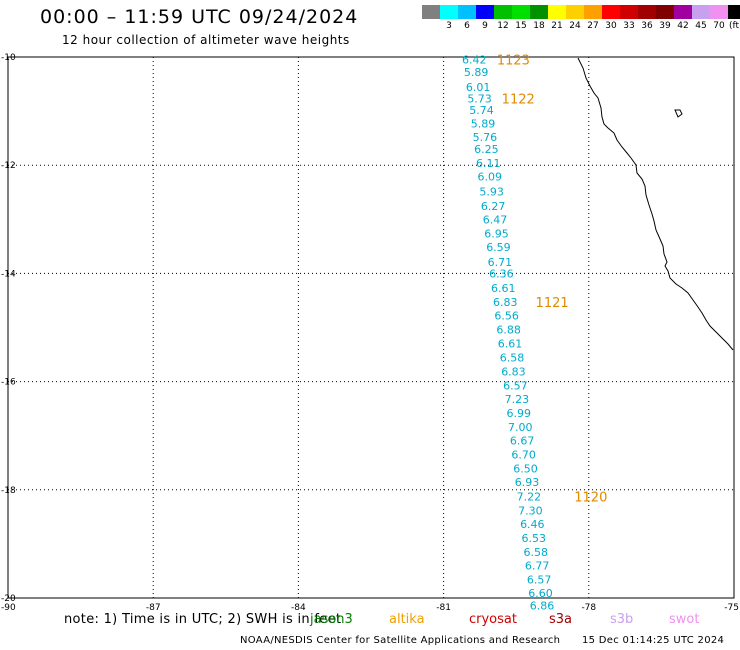 This screenshot has width=740, height=650. I want to click on lat-tick-label: -14, so click(8, 274).